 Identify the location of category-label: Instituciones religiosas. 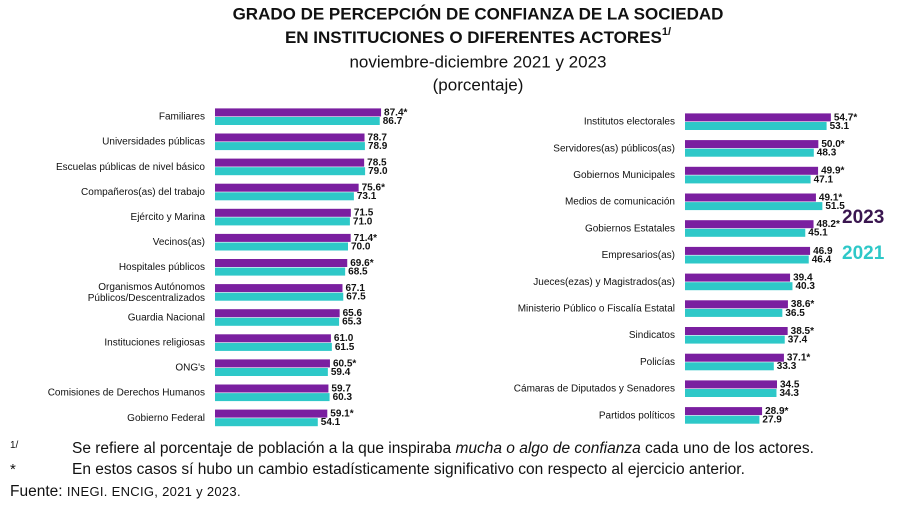
(154, 343).